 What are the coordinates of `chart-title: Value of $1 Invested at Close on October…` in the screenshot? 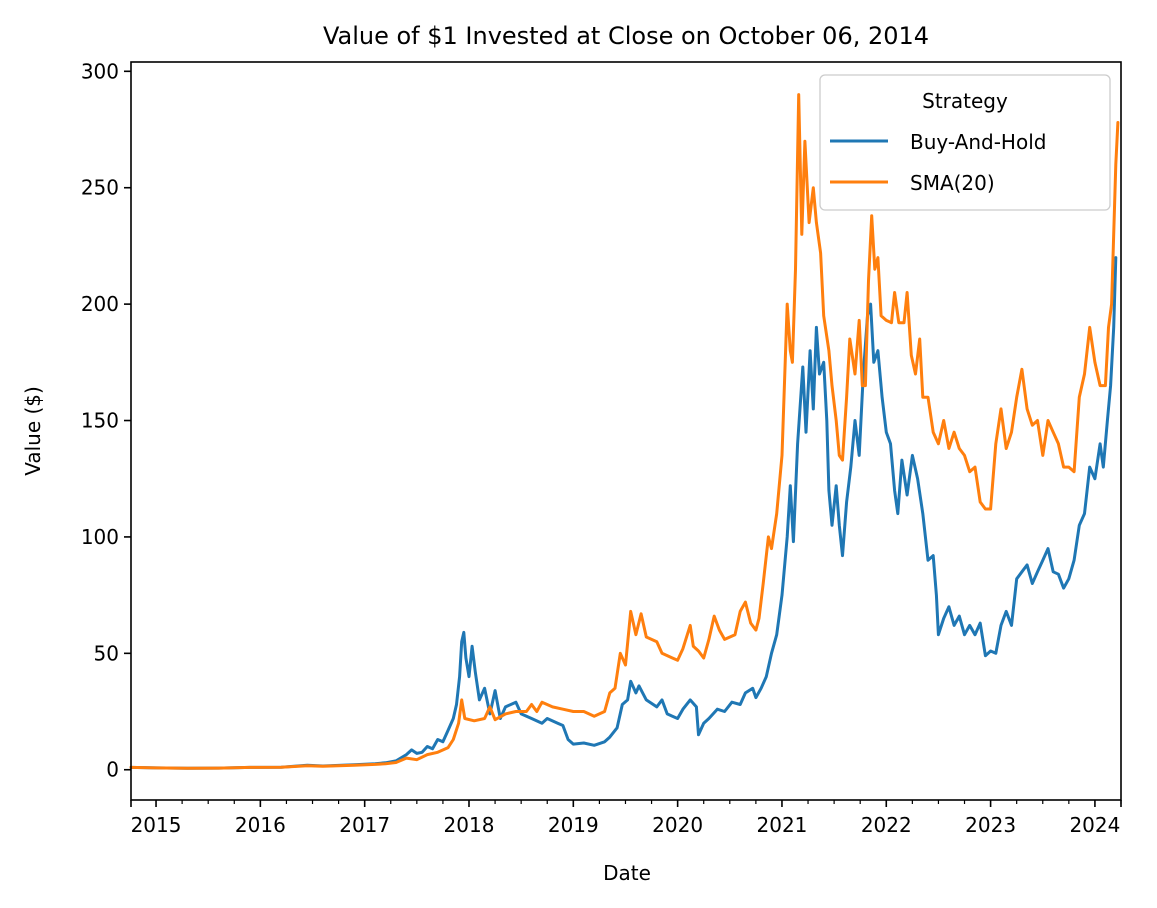 It's located at (626, 36).